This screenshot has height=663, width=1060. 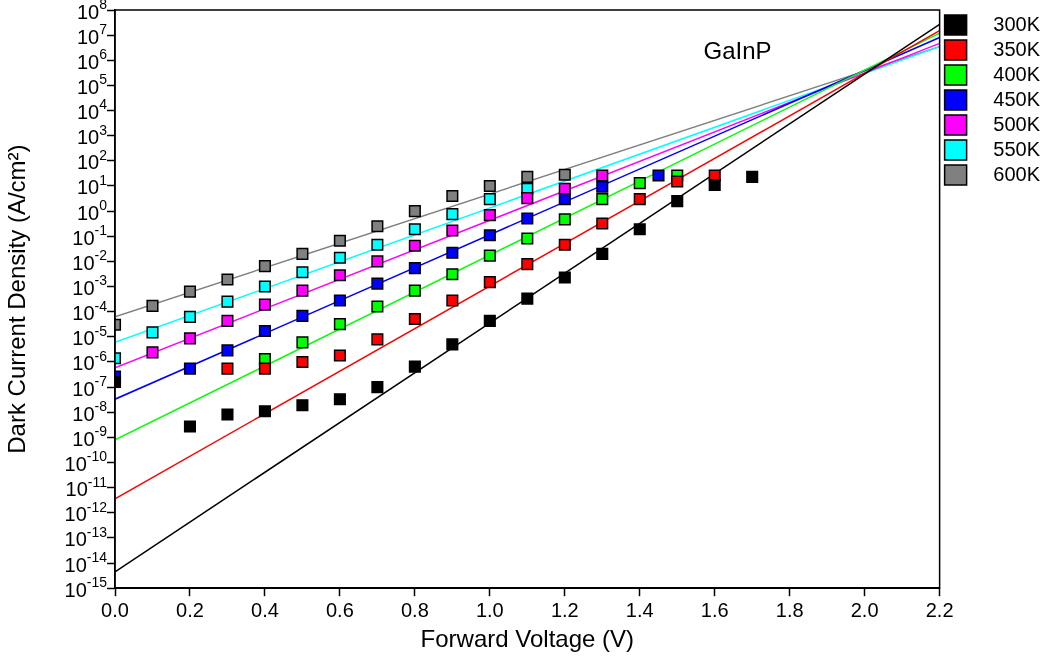 What do you see at coordinates (639, 609) in the screenshot?
I see `x-tick-label: 1.4` at bounding box center [639, 609].